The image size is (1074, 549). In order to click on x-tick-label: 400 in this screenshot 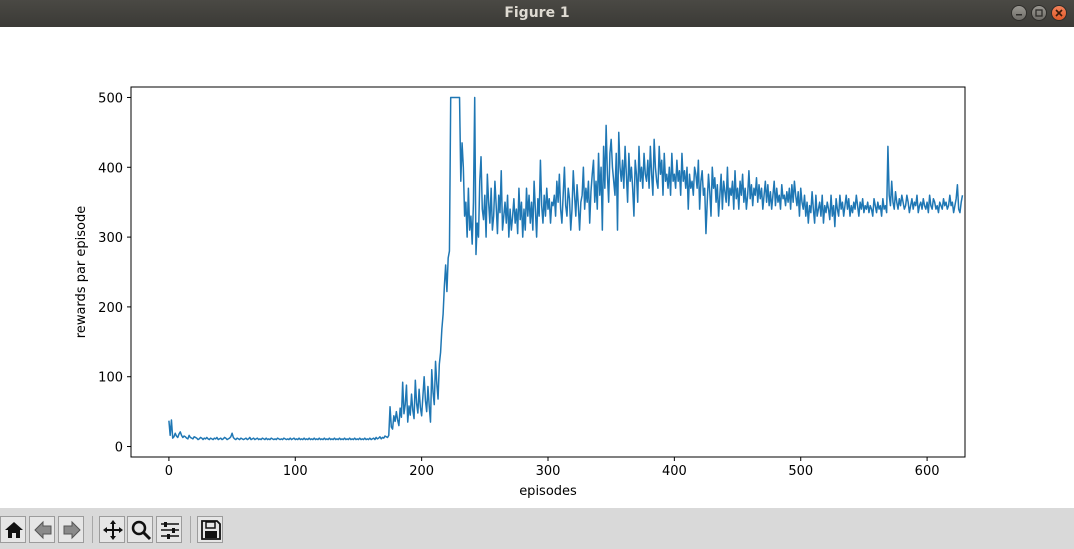, I will do `click(674, 471)`.